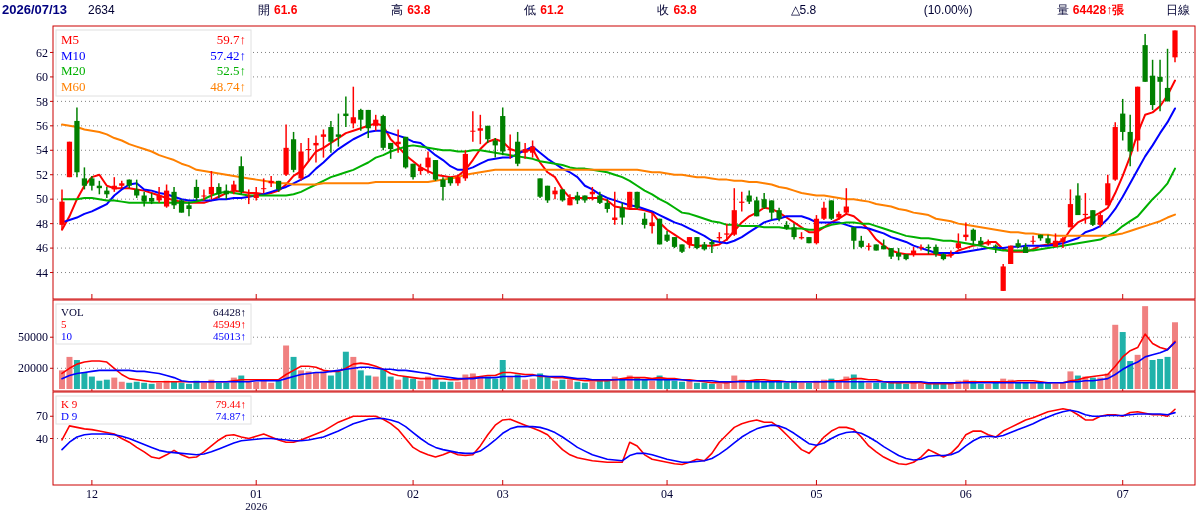 Image resolution: width=1197 pixels, height=512 pixels. I want to click on text: D 9 74.87↑, so click(153, 415).